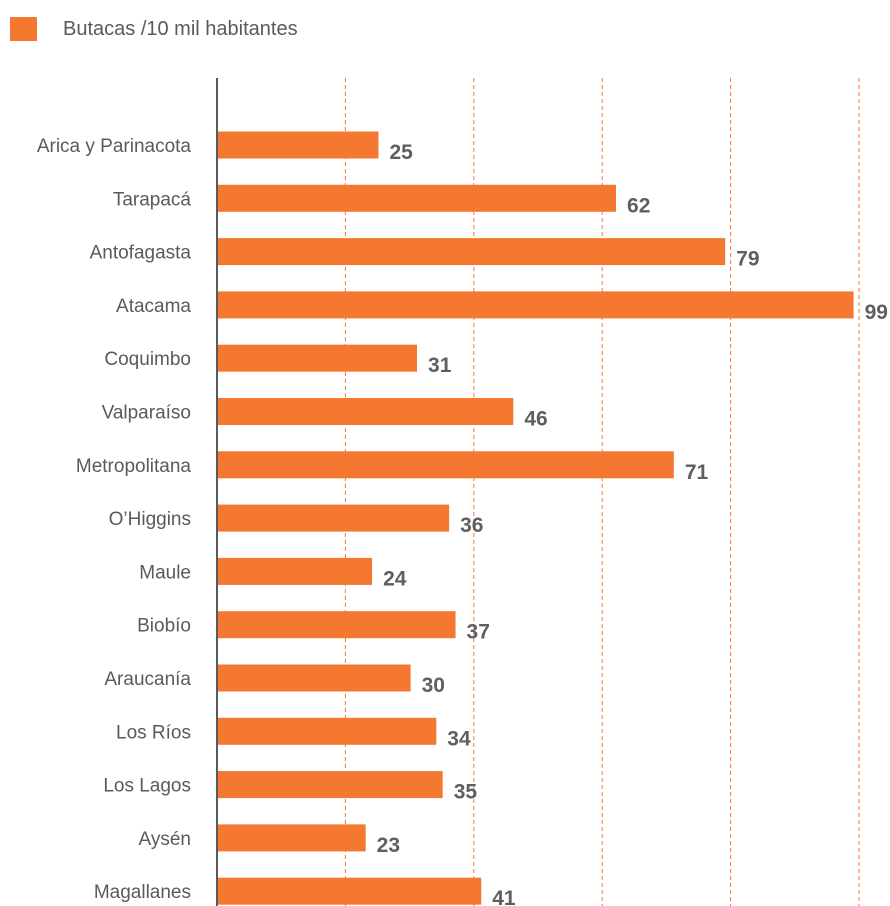 The width and height of the screenshot is (890, 906). Describe the element at coordinates (395, 578) in the screenshot. I see `data-label: 24` at that location.